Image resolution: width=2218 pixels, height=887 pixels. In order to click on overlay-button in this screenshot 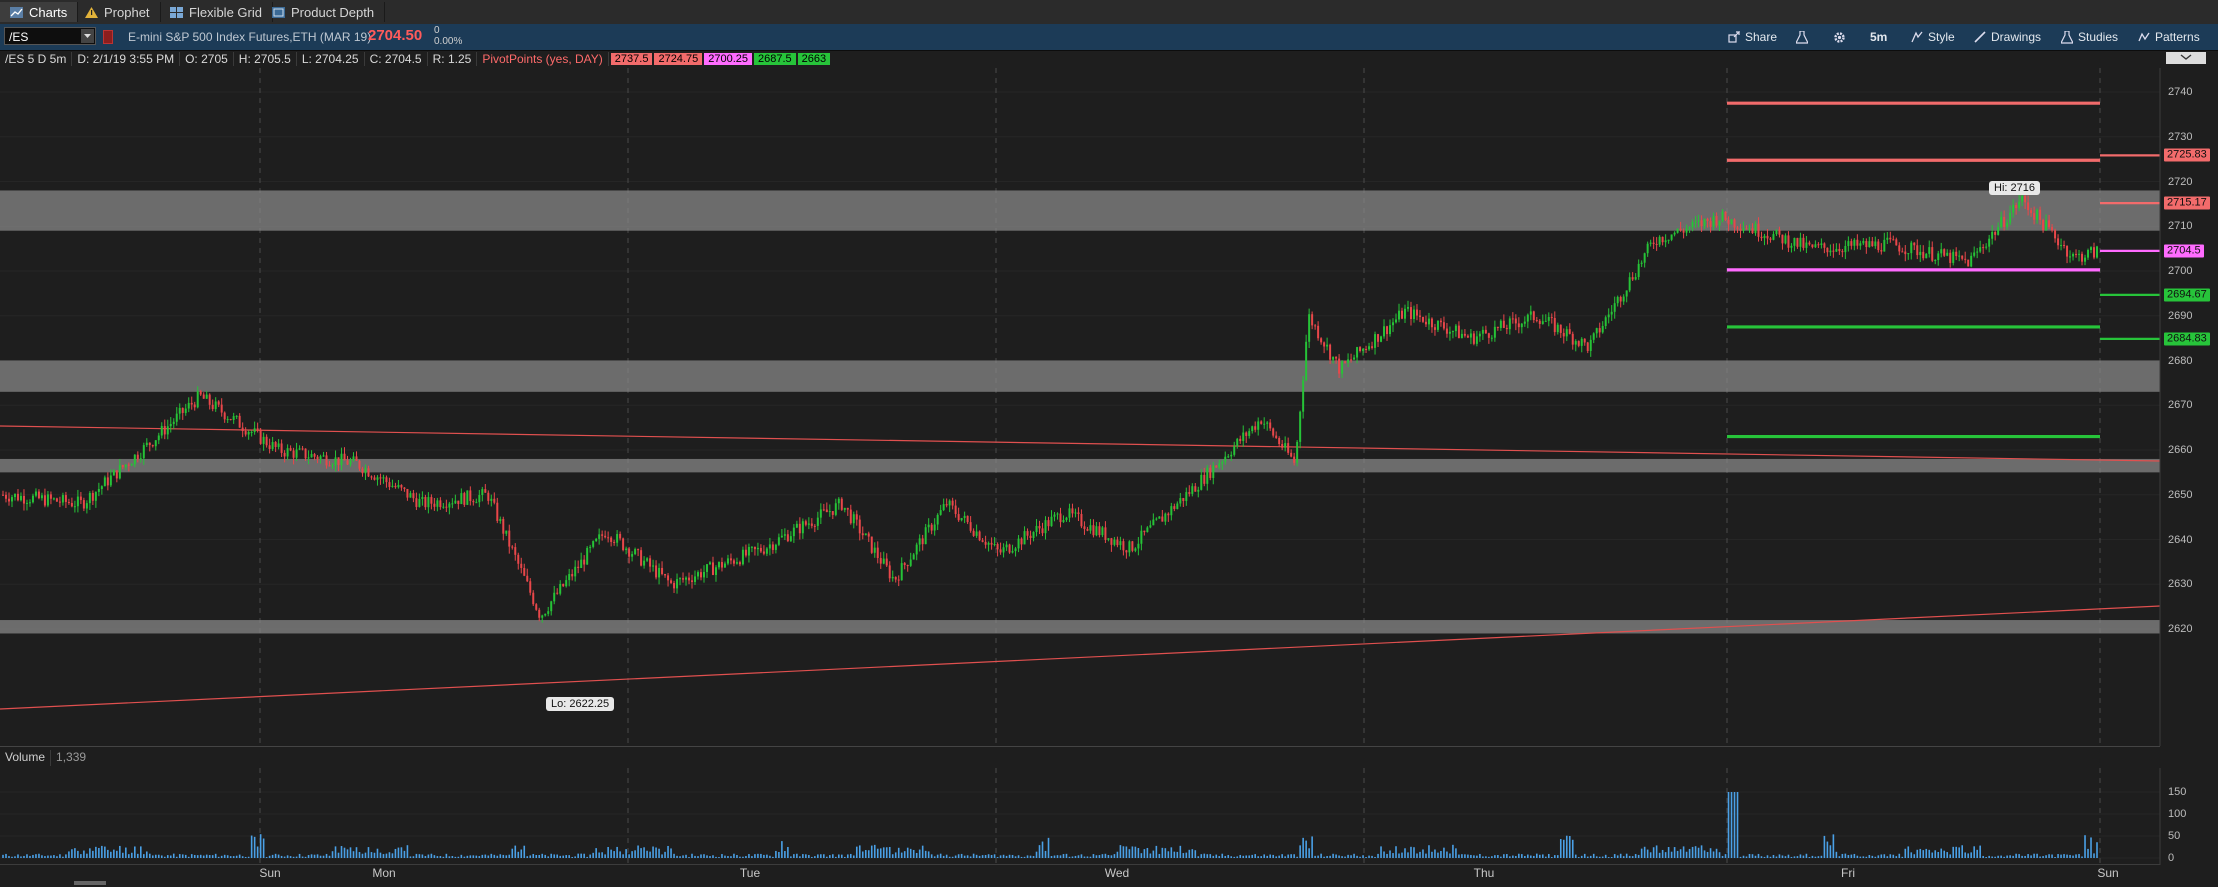, I will do `click(2186, 58)`.